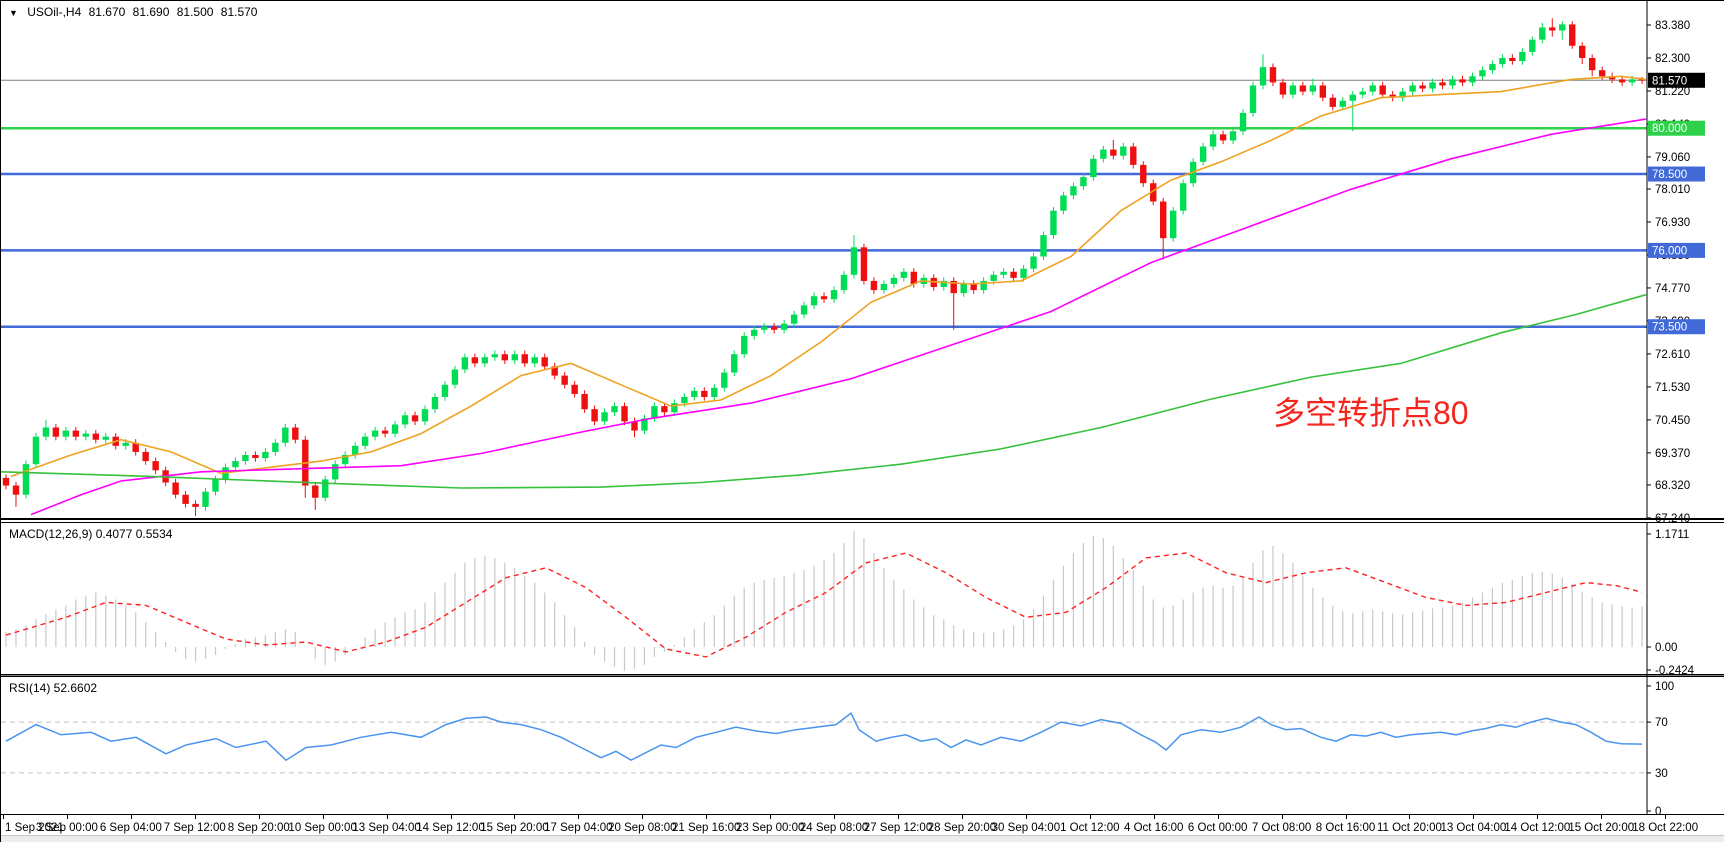  Describe the element at coordinates (1154, 828) in the screenshot. I see `time-label: 4 Oct 16:00` at that location.